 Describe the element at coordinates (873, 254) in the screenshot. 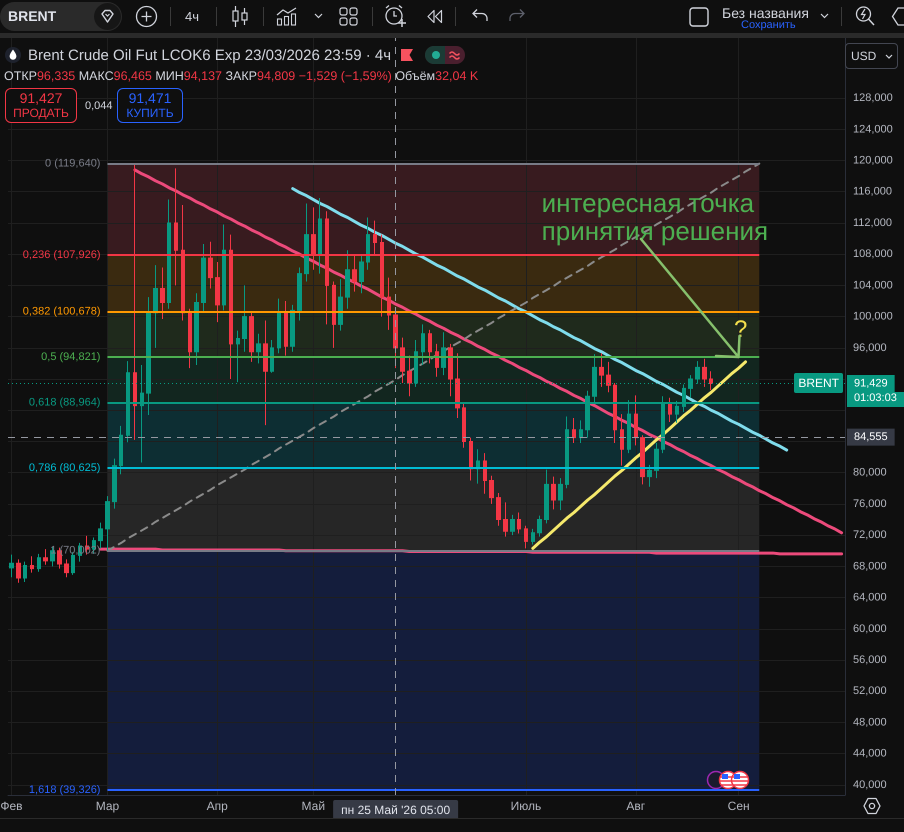

I see `y-tick-label: 108,000` at that location.